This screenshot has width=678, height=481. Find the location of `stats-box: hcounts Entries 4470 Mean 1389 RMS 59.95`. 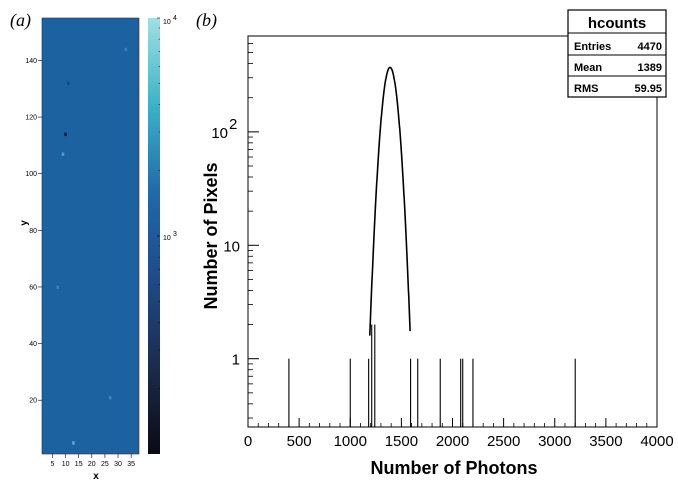

stats-box: hcounts Entries 4470 Mean 1389 RMS 59.95 is located at coordinates (617, 53).